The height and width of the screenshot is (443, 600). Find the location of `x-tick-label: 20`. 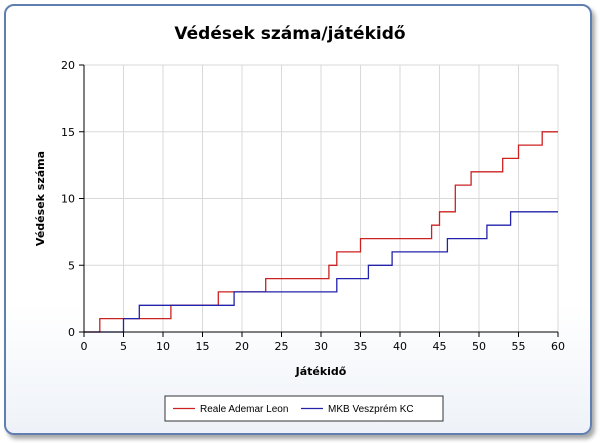

x-tick-label: 20 is located at coordinates (242, 346).